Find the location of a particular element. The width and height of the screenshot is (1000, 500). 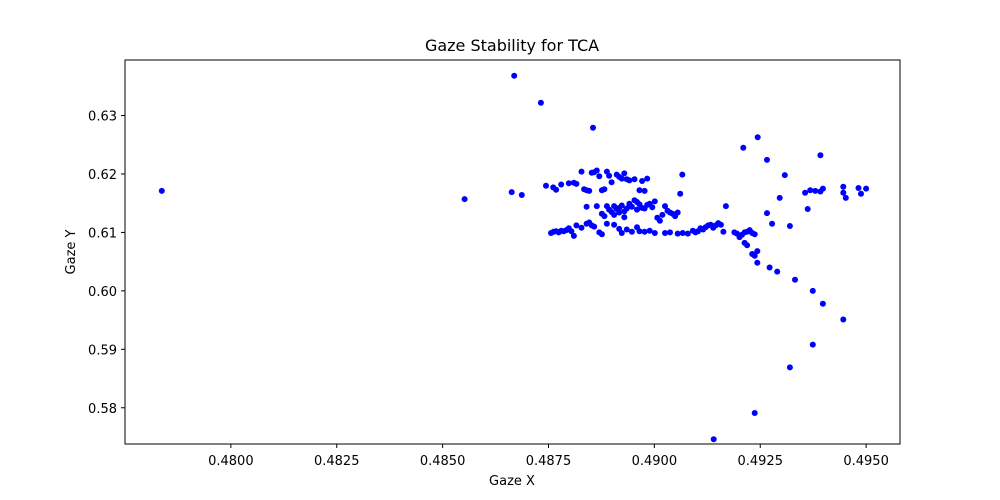

y-tick-label-2: 0.60 is located at coordinates (102, 292).